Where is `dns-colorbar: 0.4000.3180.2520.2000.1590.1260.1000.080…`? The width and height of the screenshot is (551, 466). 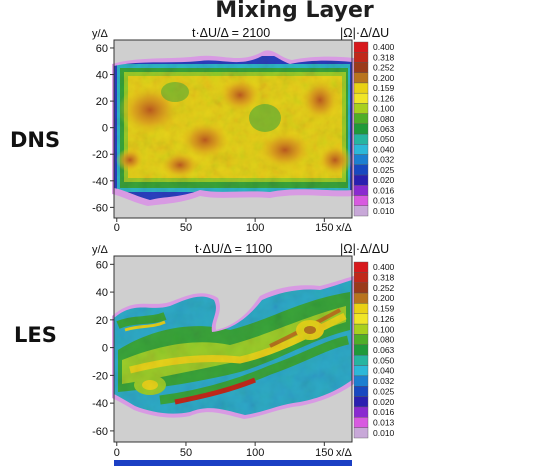
dns-colorbar: 0.4000.3180.2520.2000.1590.1260.1000.080… is located at coordinates (374, 129).